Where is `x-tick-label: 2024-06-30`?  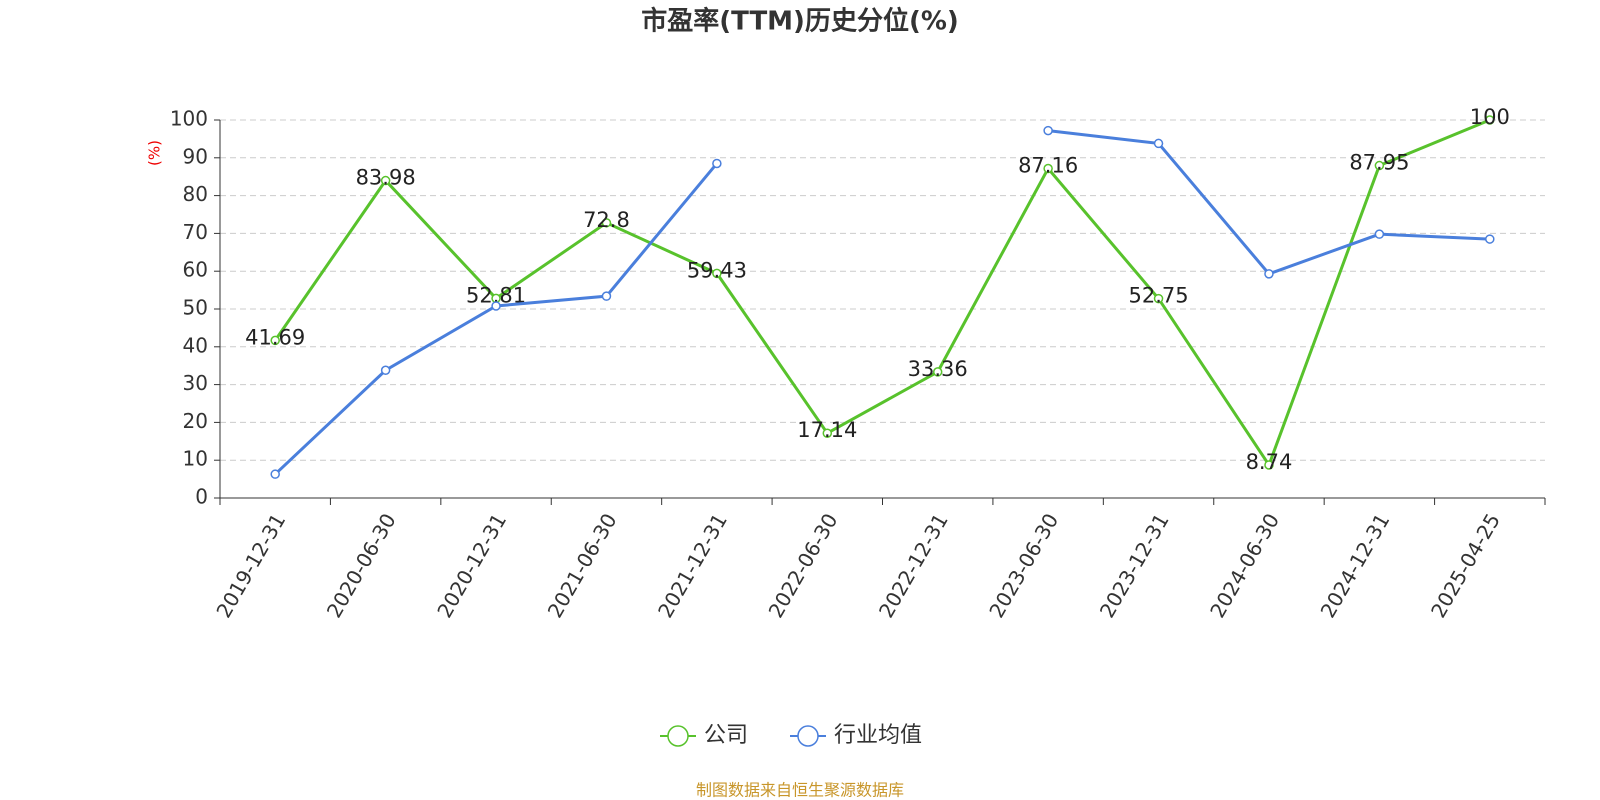
x-tick-label: 2024-06-30 is located at coordinates (1244, 565).